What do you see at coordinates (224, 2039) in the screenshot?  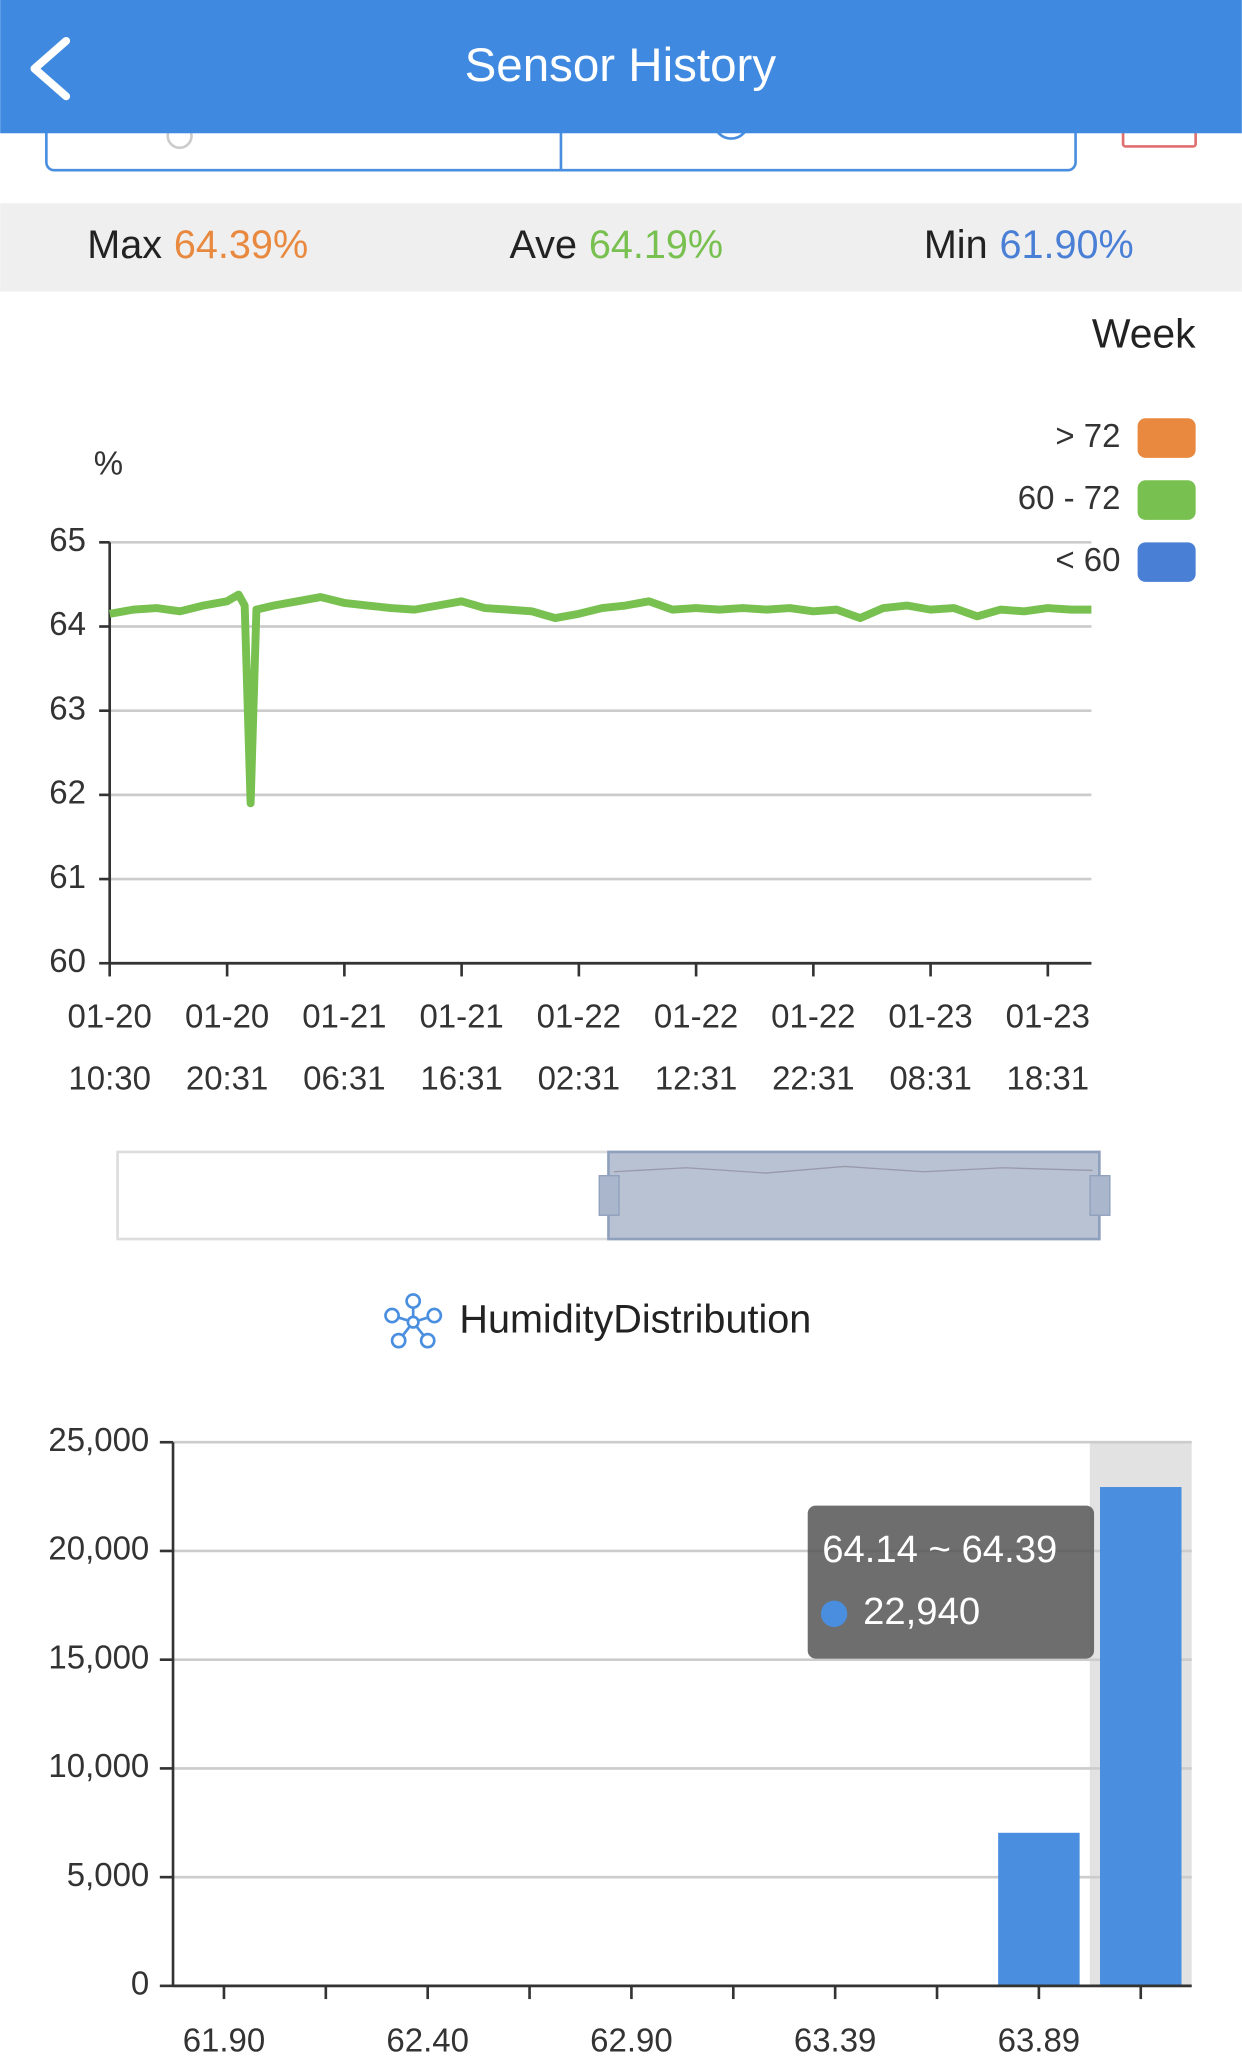 I see `x-tick-label: 61.90` at bounding box center [224, 2039].